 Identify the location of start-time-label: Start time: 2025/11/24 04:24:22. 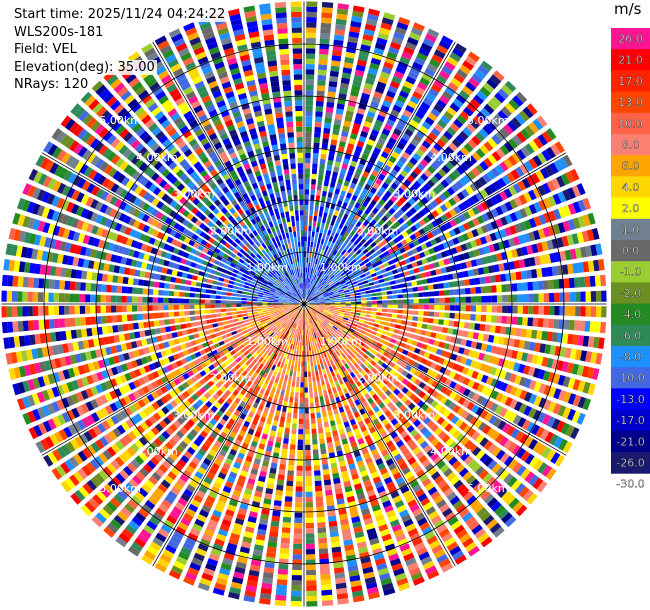
(120, 14).